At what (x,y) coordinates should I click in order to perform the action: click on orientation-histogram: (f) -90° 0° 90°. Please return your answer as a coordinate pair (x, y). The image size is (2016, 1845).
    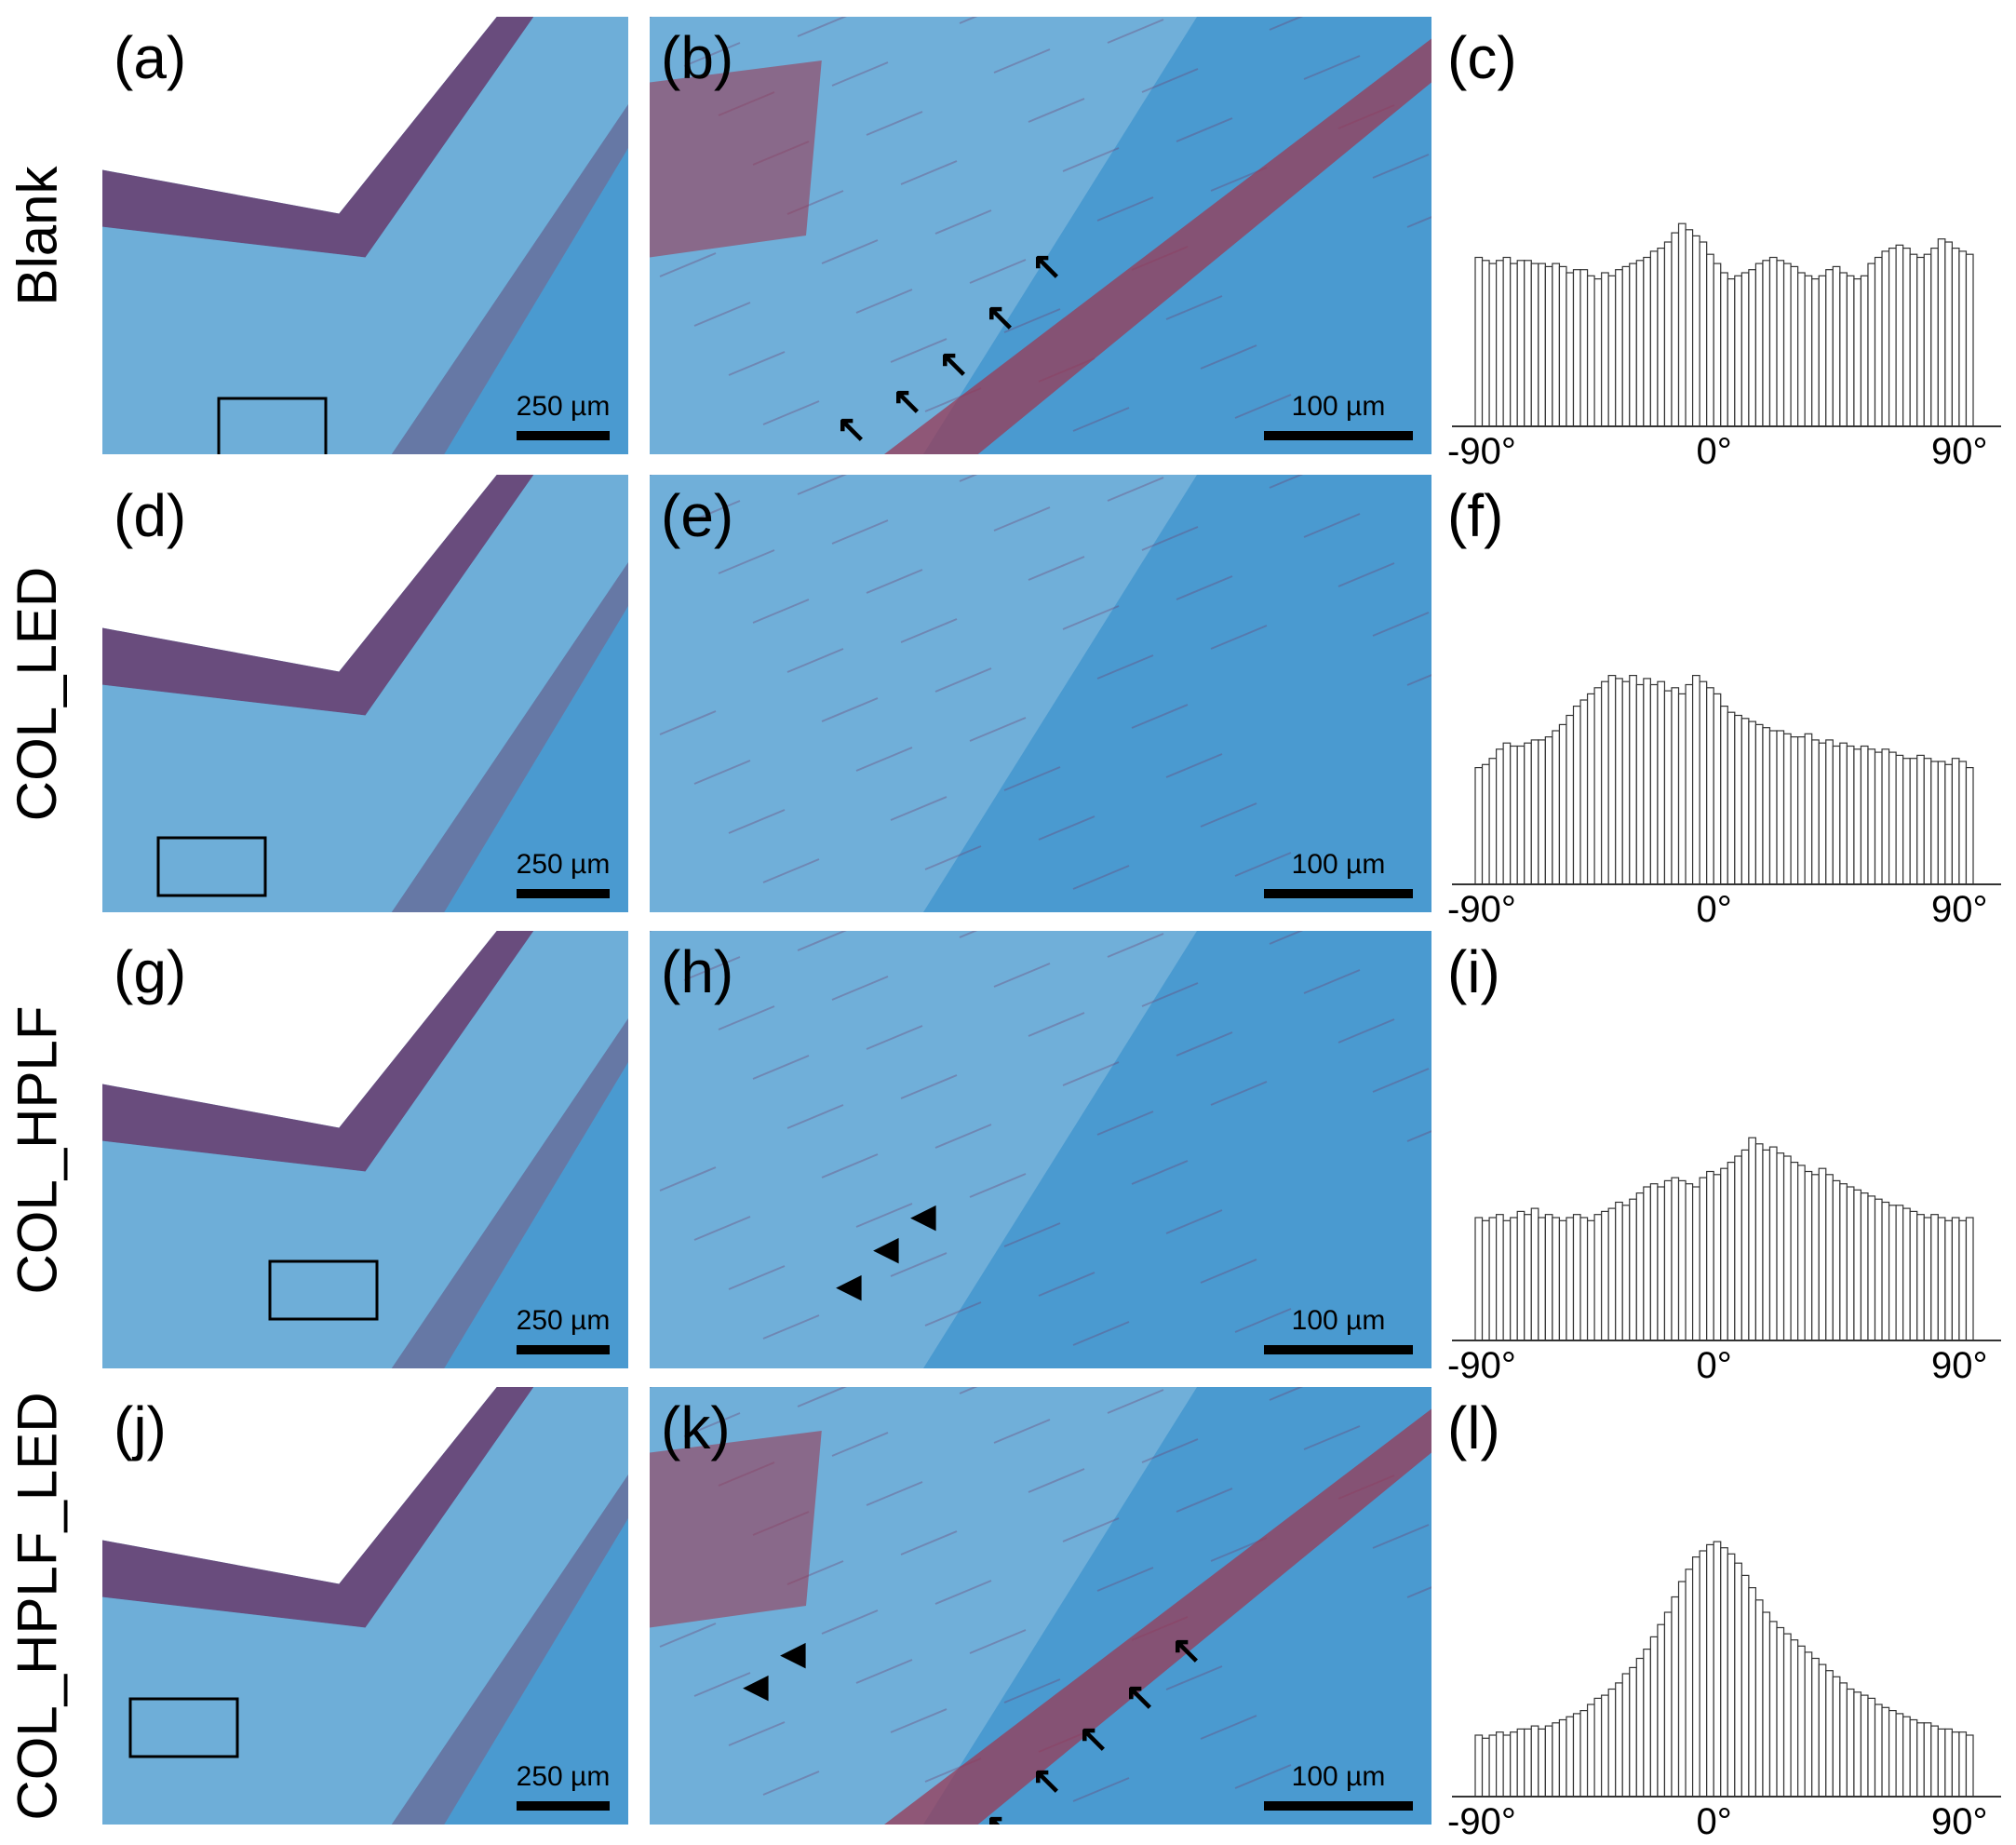
    Looking at the image, I should click on (1726, 702).